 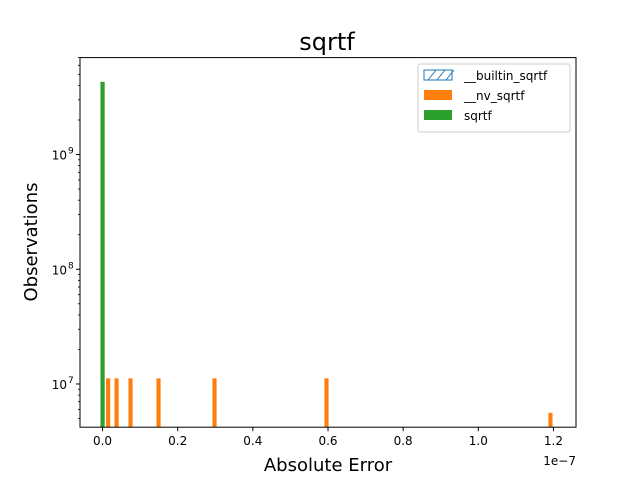 I want to click on y-tick-exponent: 7, so click(x=71, y=381).